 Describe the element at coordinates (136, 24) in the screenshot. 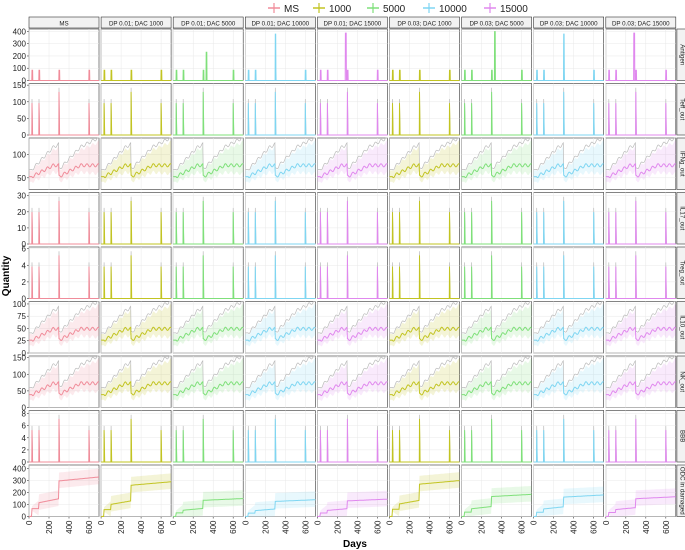

I see `column-label: DP 0.01; DAC 1000` at that location.